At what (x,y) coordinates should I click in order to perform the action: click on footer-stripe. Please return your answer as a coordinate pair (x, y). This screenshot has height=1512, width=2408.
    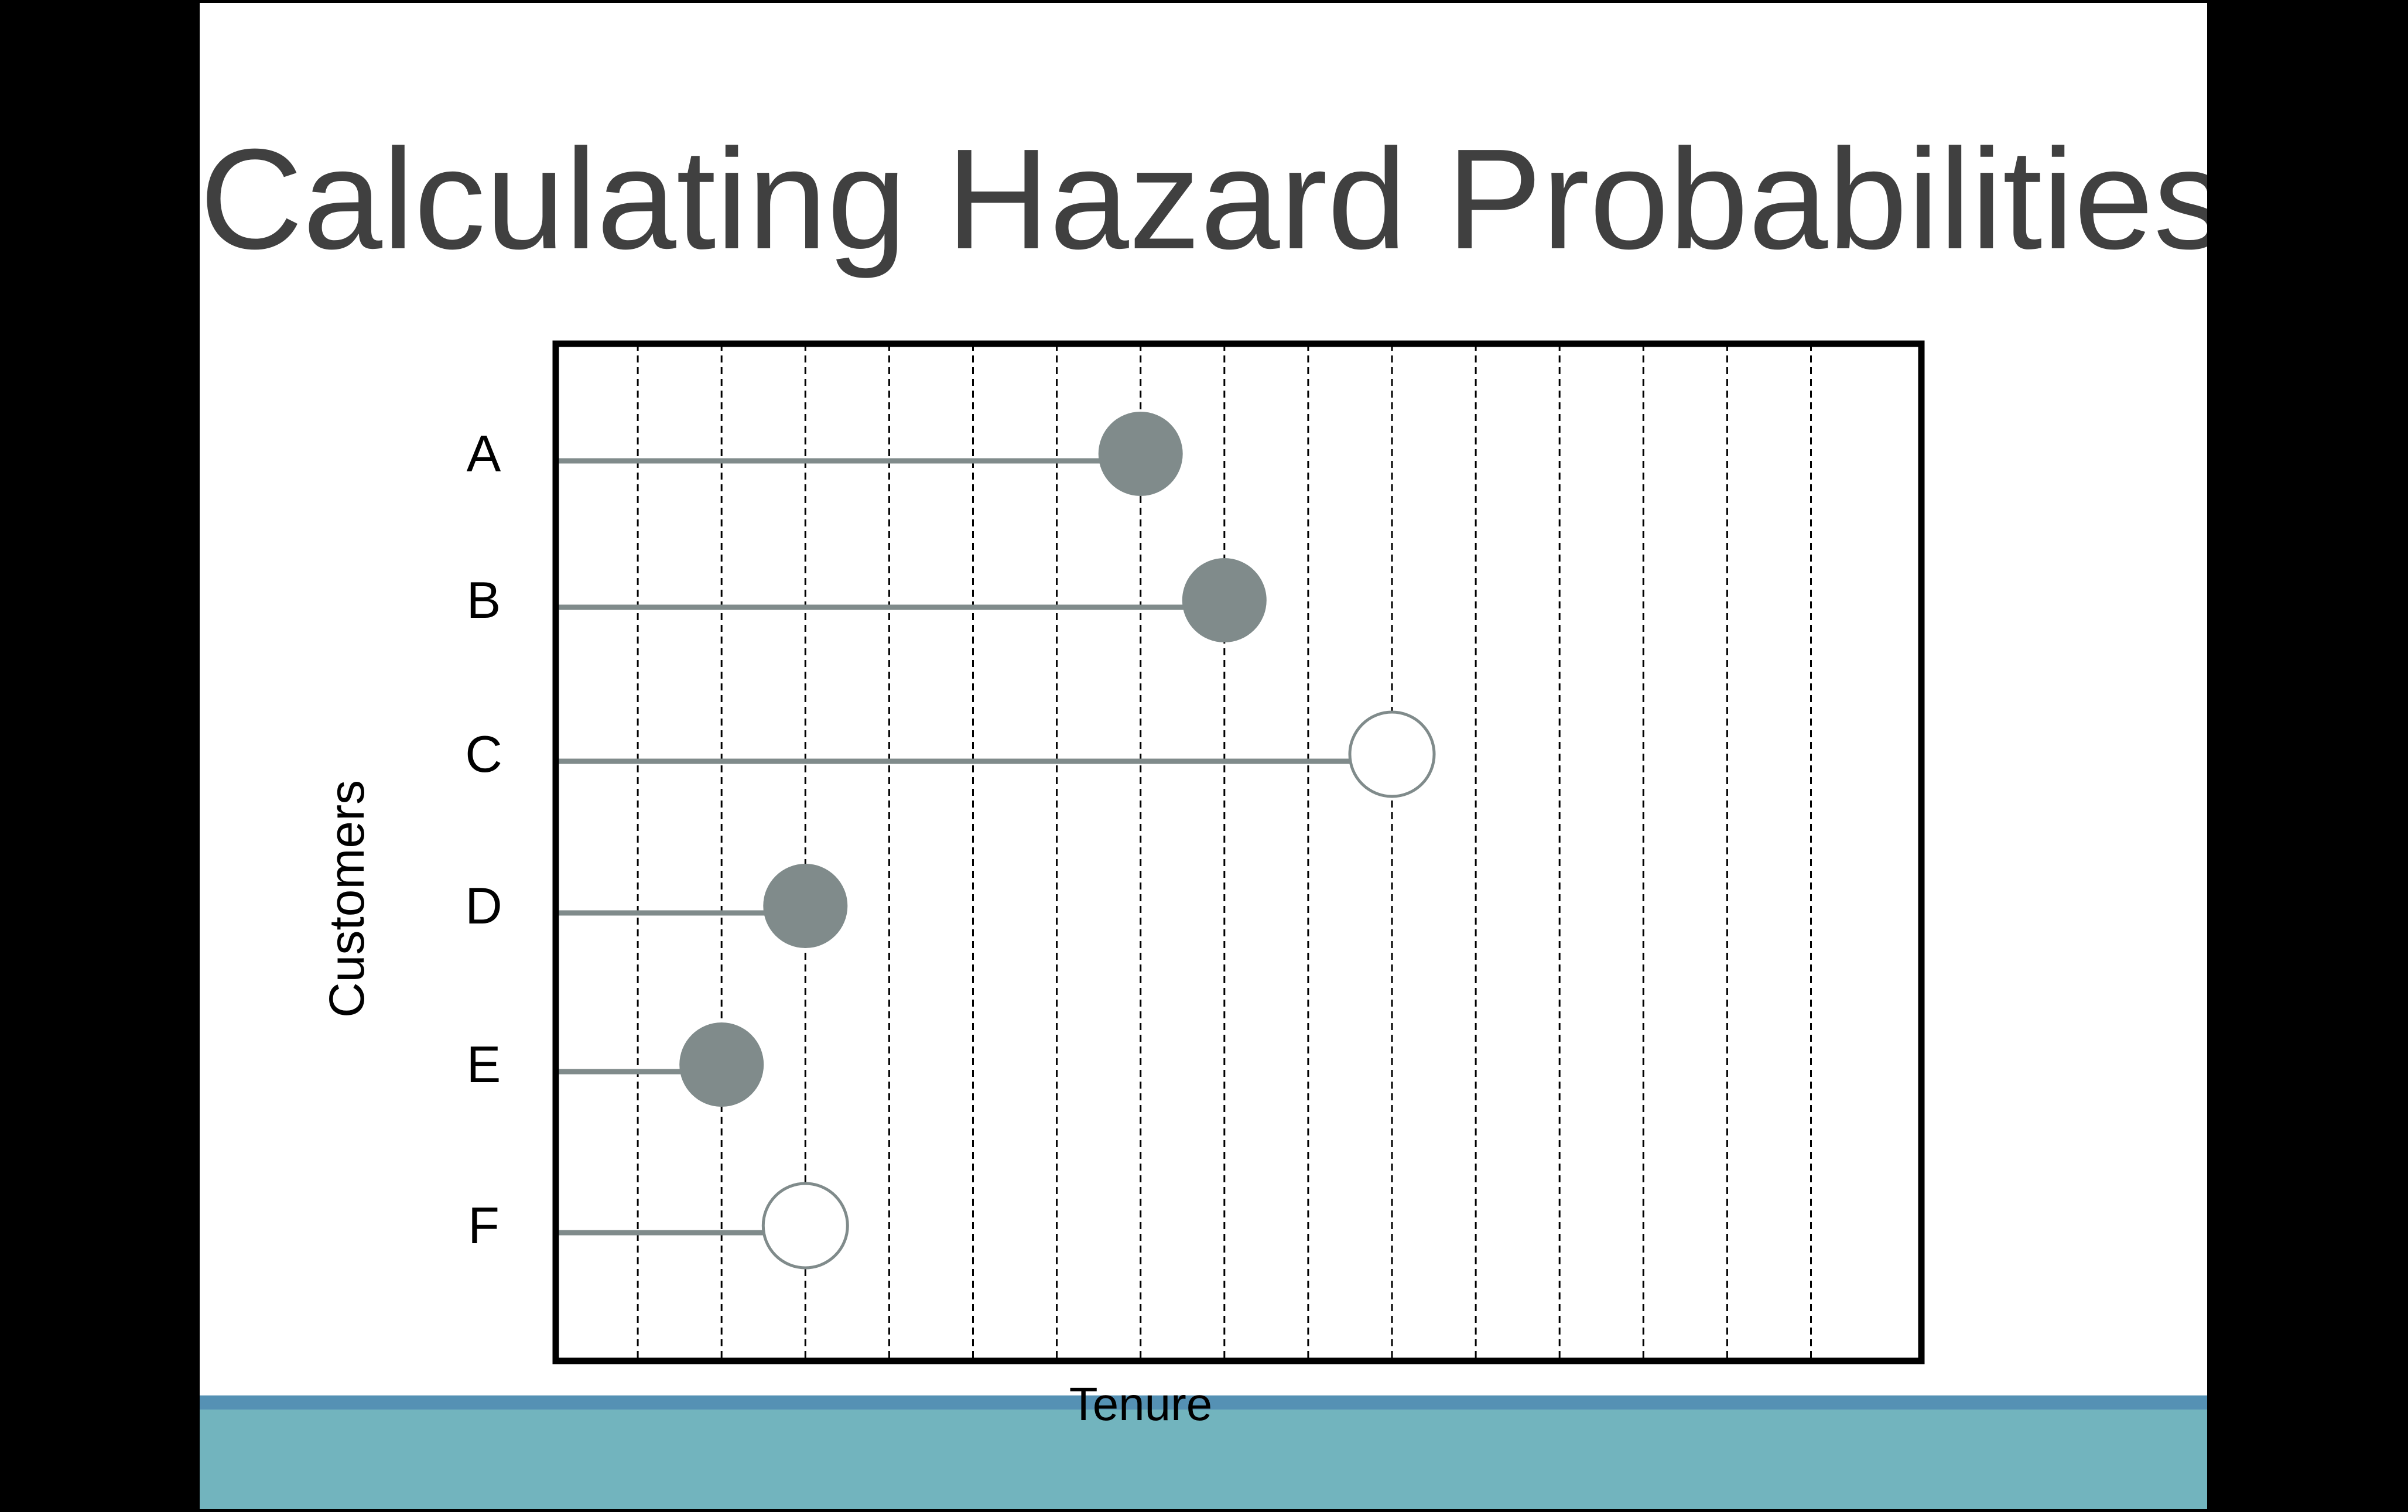
    Looking at the image, I should click on (1203, 1402).